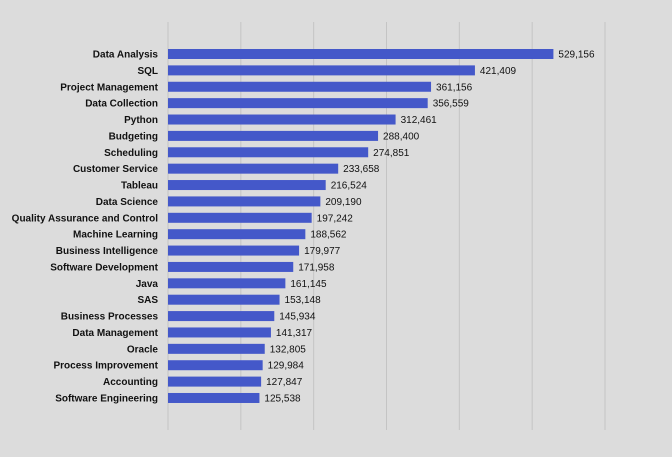  Describe the element at coordinates (121, 104) in the screenshot. I see `category-label: Data Collection` at that location.